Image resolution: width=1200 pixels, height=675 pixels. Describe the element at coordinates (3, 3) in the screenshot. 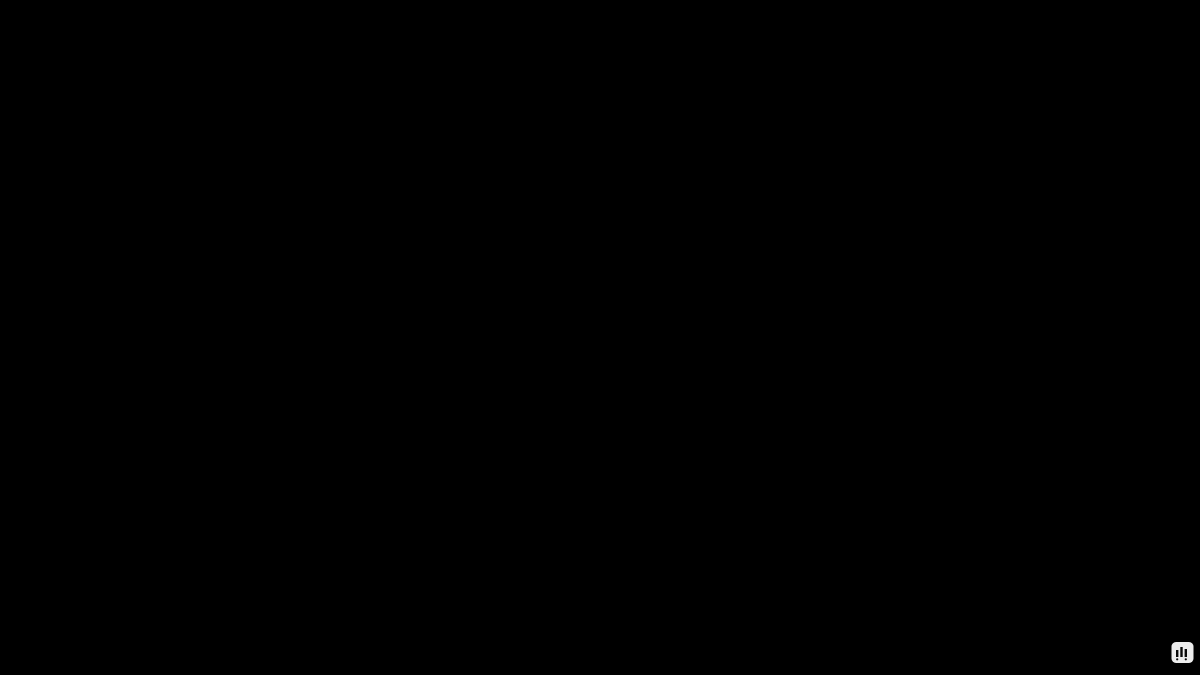

I see `record-high-marker-dot` at that location.